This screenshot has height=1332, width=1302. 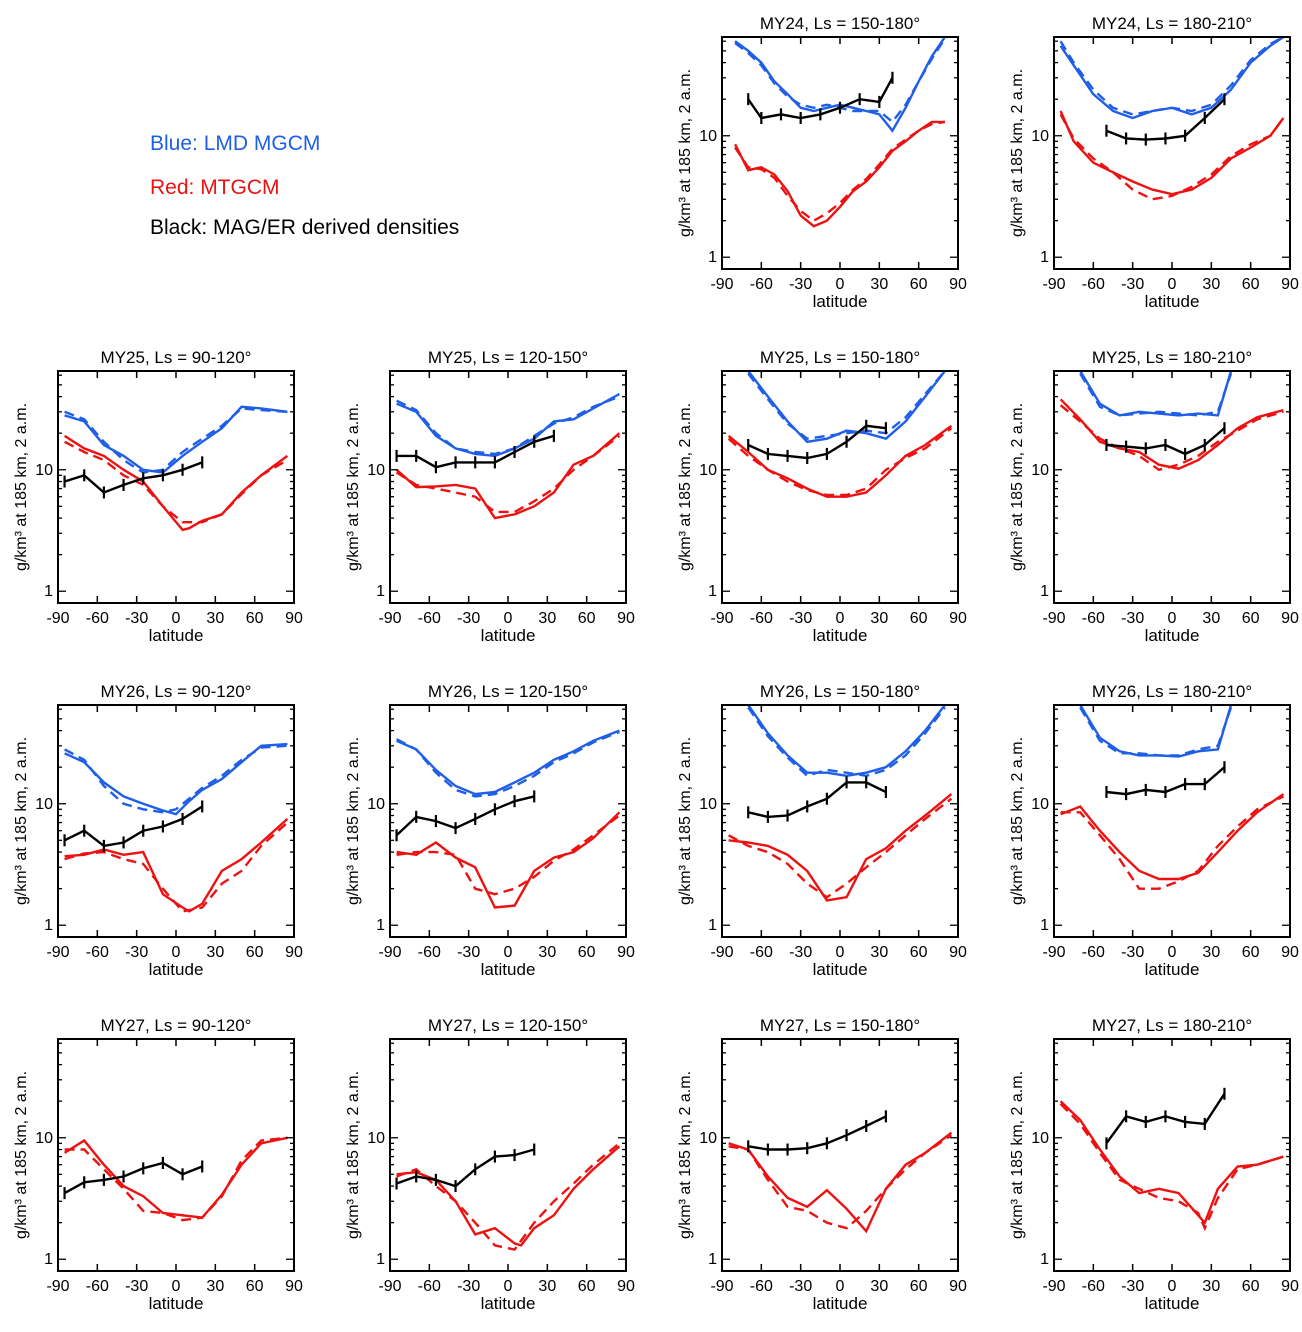 I want to click on panel-title: MY27, Ls = 150-180°, so click(x=840, y=1025).